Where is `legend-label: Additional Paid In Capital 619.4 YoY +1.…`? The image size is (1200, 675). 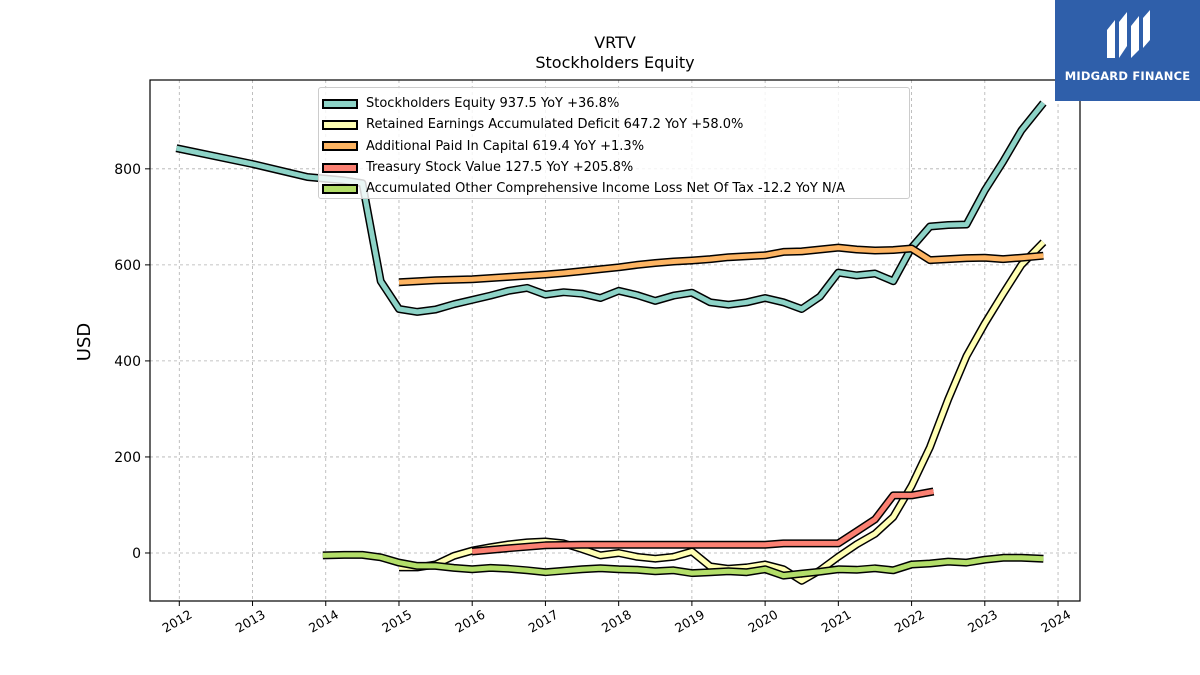 legend-label: Additional Paid In Capital 619.4 YoY +1.… is located at coordinates (505, 146).